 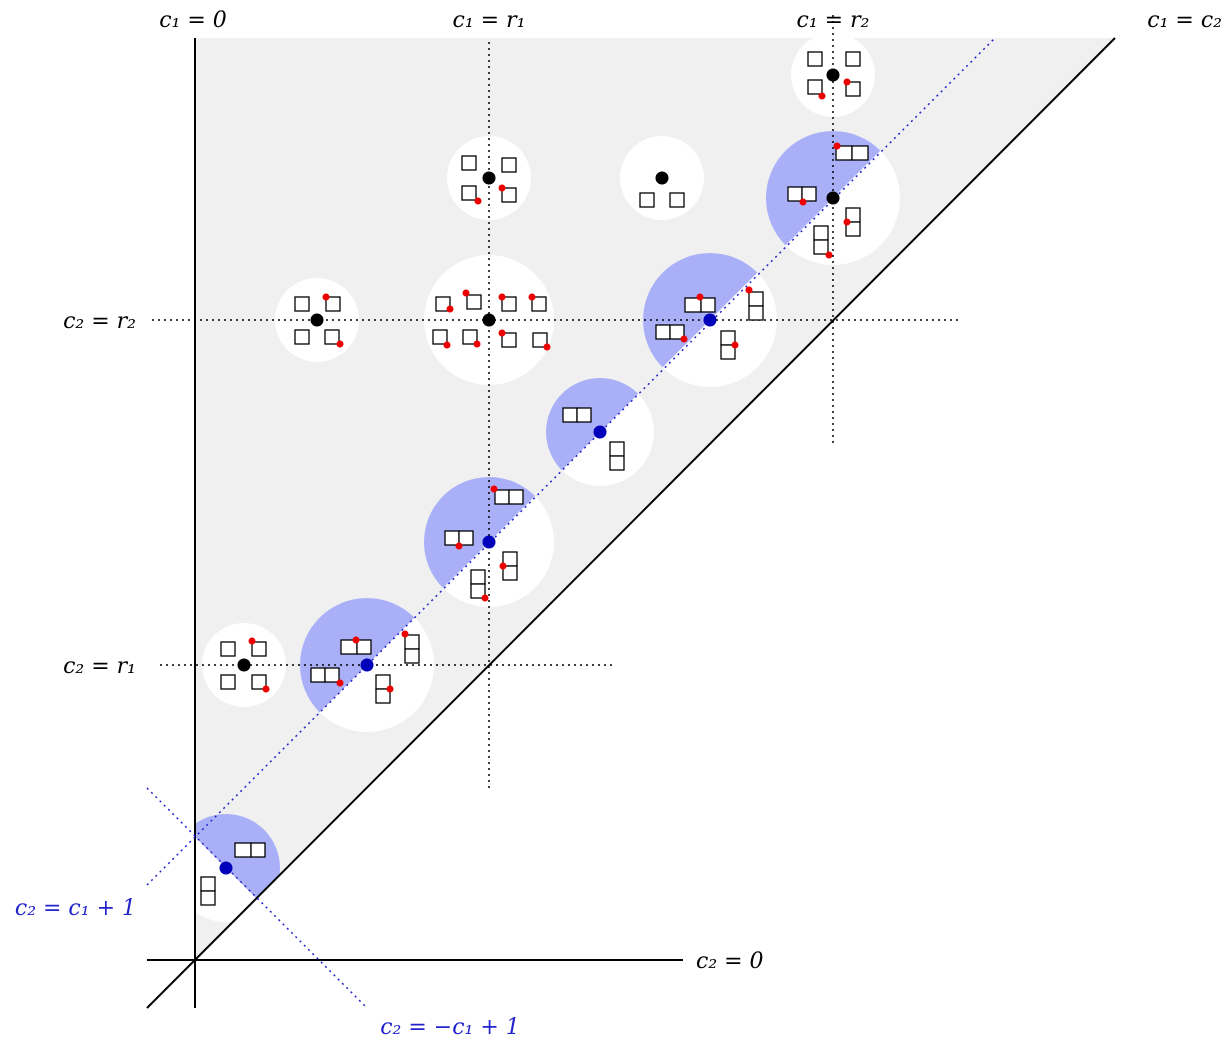 I want to click on half-disk-diag-mid, so click(x=592, y=424).